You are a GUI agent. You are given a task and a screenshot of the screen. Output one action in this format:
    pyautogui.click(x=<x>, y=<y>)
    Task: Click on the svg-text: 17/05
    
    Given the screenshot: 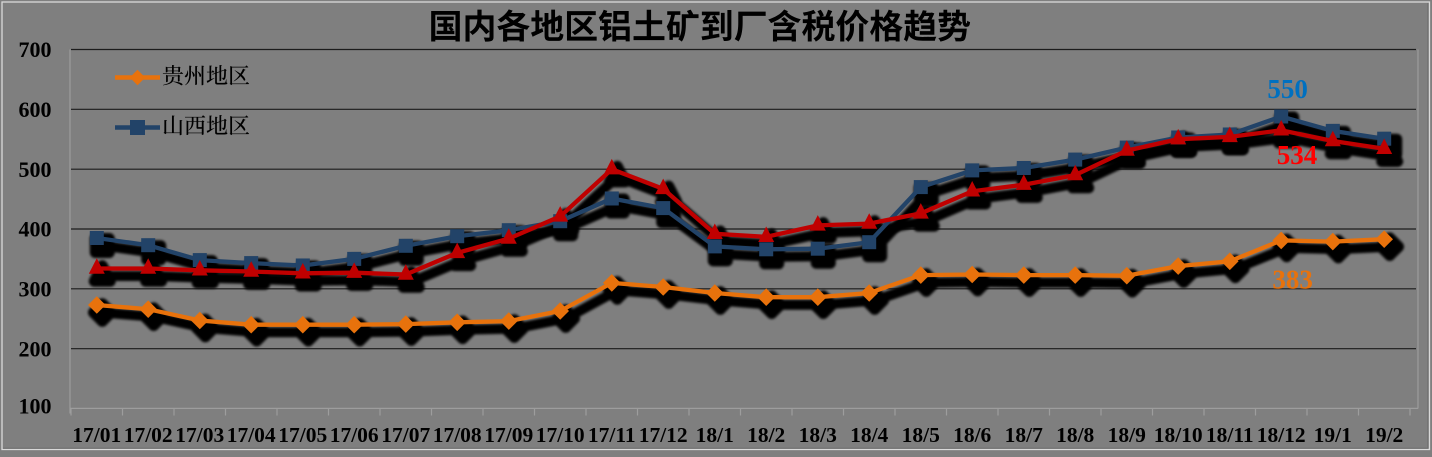 What is the action you would take?
    pyautogui.click(x=302, y=435)
    